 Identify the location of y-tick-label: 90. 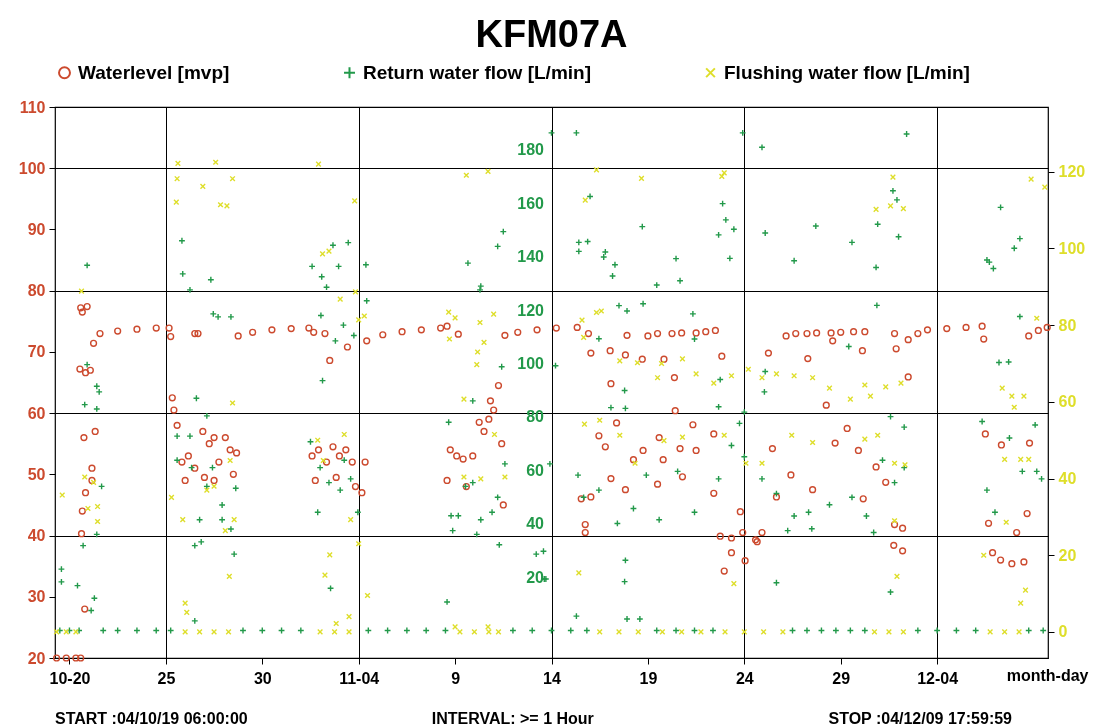
(36, 229).